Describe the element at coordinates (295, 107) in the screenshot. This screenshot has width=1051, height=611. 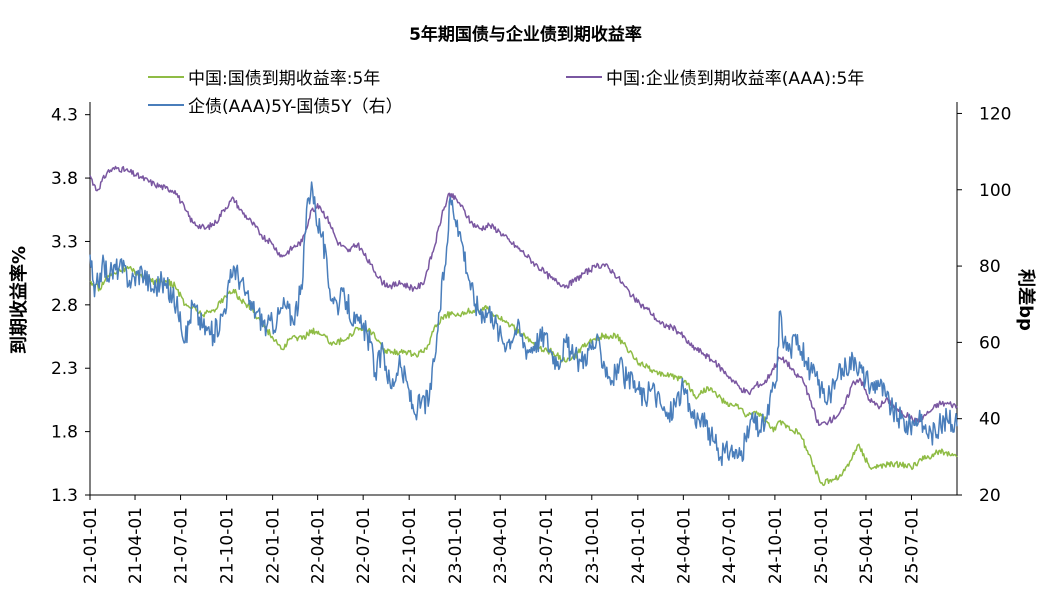
I see `legend-label-spread: 企债(AAA)5Y-国债5Y（右）` at that location.